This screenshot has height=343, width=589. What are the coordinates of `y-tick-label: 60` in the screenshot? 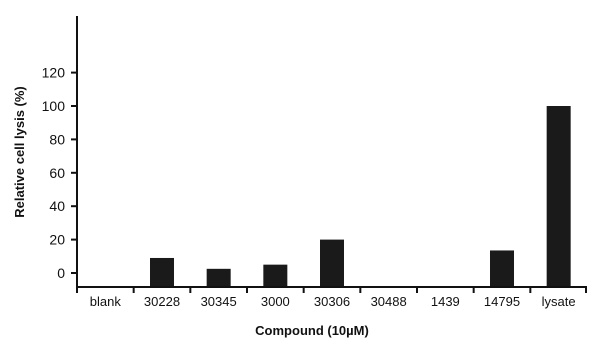 It's located at (57, 173).